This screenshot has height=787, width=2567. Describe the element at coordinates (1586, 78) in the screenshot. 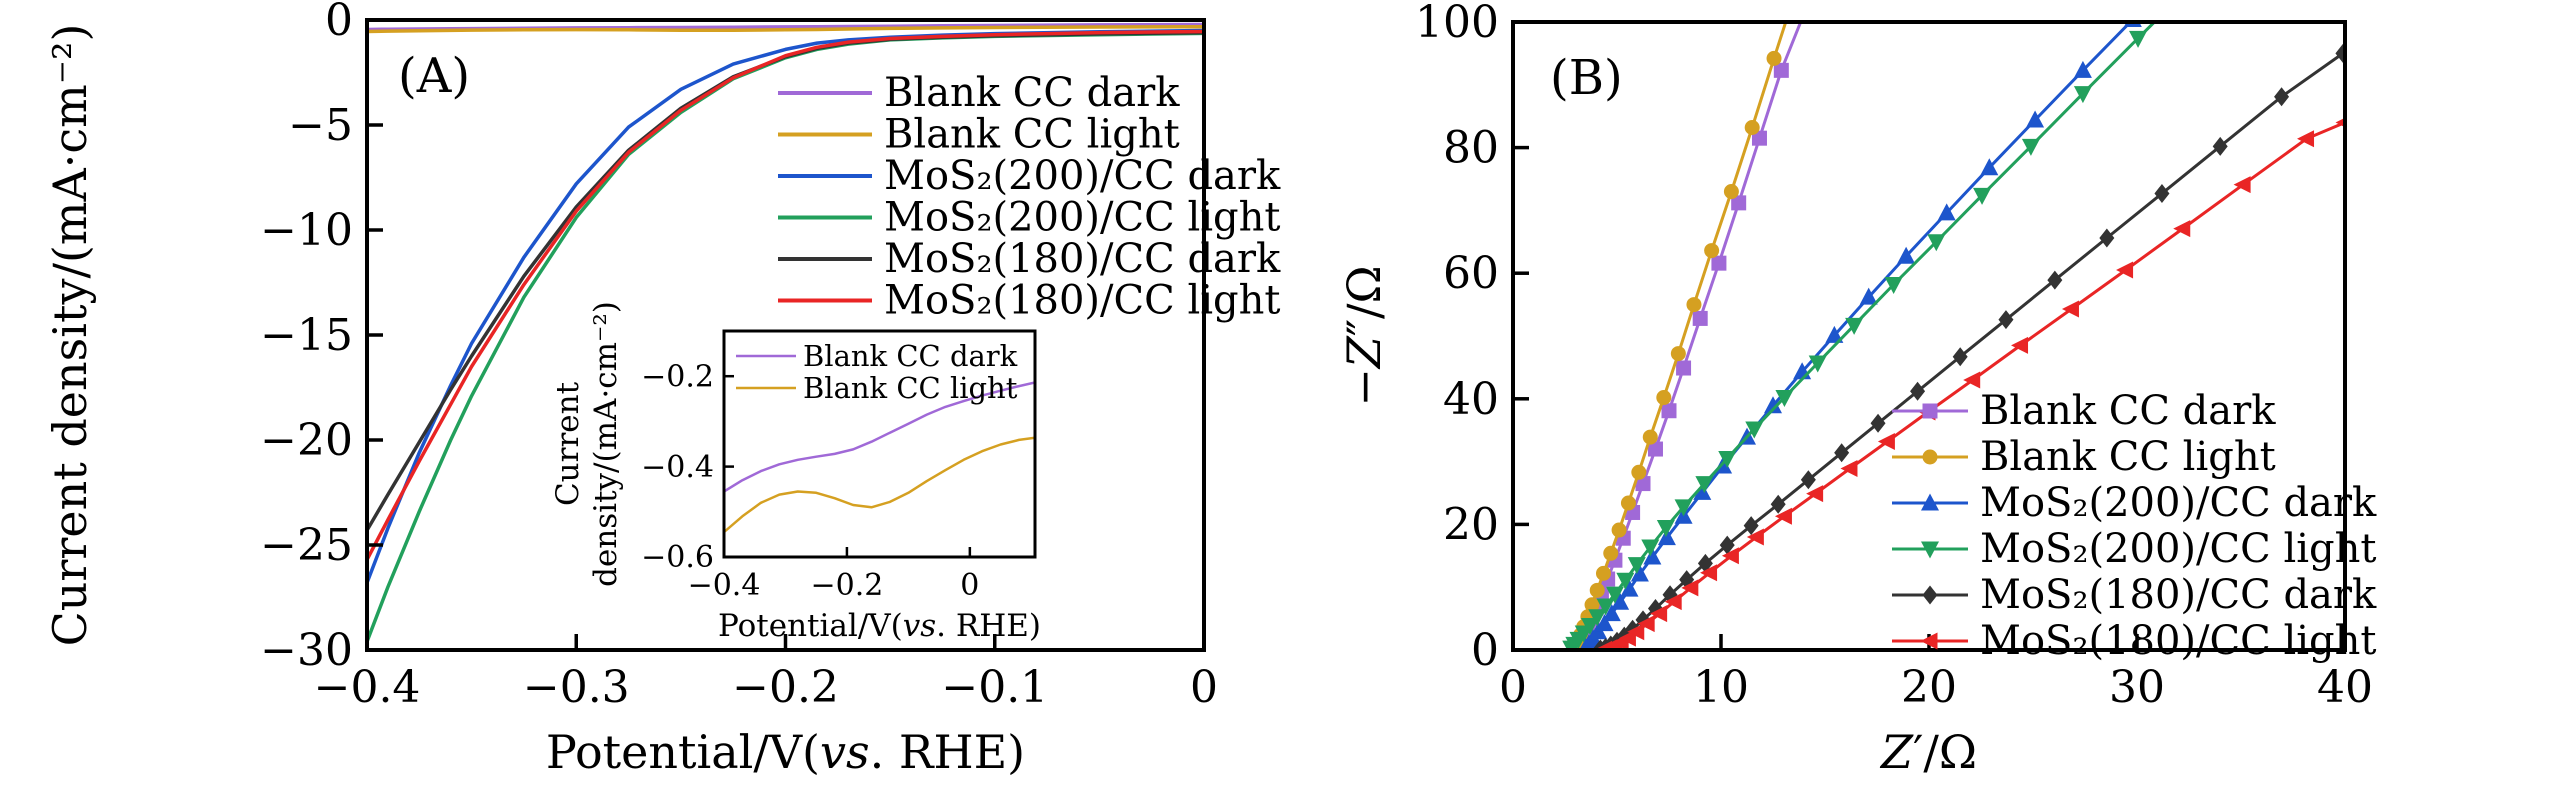

I see `panel-label: (B)` at that location.